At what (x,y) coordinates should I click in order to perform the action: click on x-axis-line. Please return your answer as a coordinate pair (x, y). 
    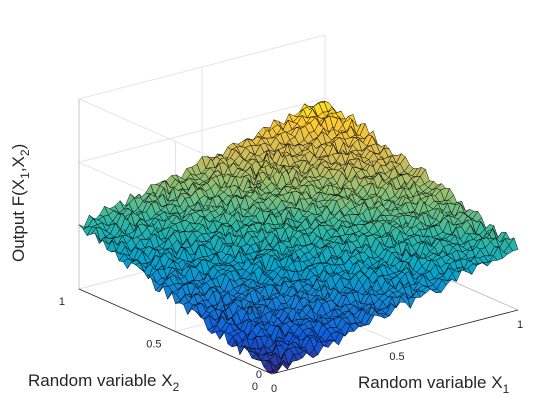
    Looking at the image, I should click on (395, 342).